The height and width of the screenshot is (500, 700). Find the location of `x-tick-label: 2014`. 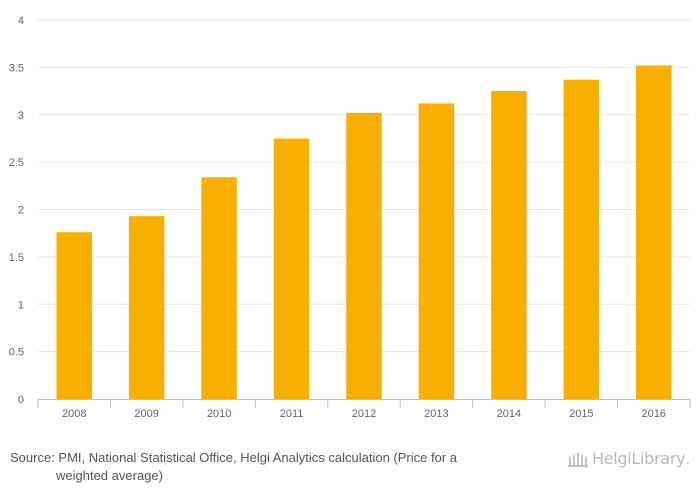

x-tick-label: 2014 is located at coordinates (509, 414).